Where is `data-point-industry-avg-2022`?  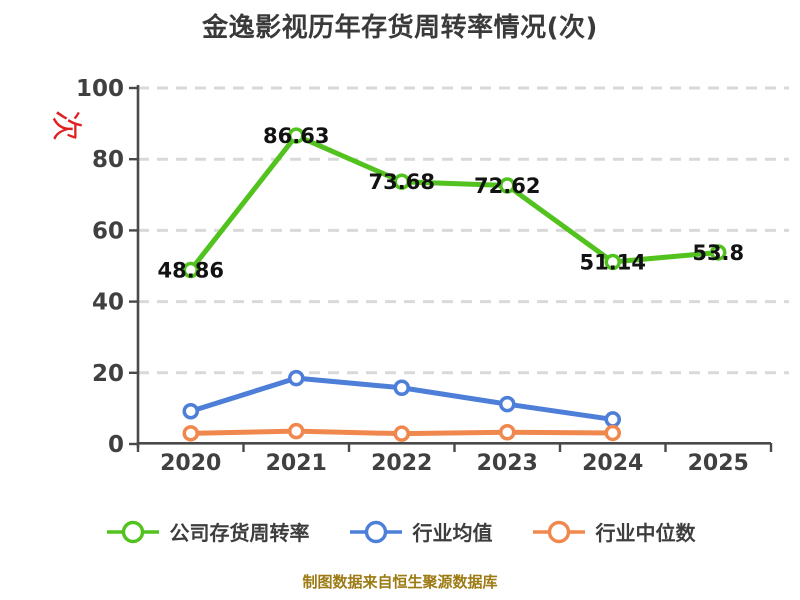 data-point-industry-avg-2022 is located at coordinates (401, 388).